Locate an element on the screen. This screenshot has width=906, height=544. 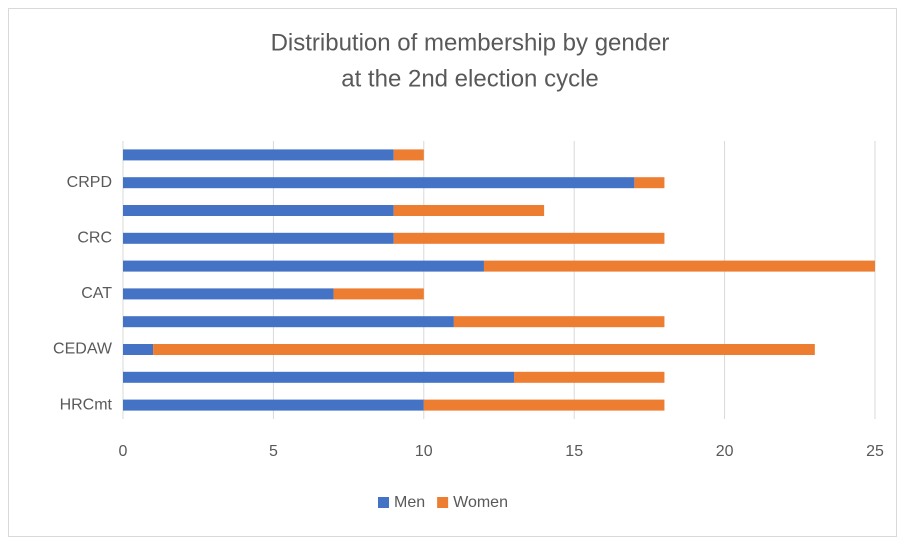
legend-label: Women is located at coordinates (480, 502).